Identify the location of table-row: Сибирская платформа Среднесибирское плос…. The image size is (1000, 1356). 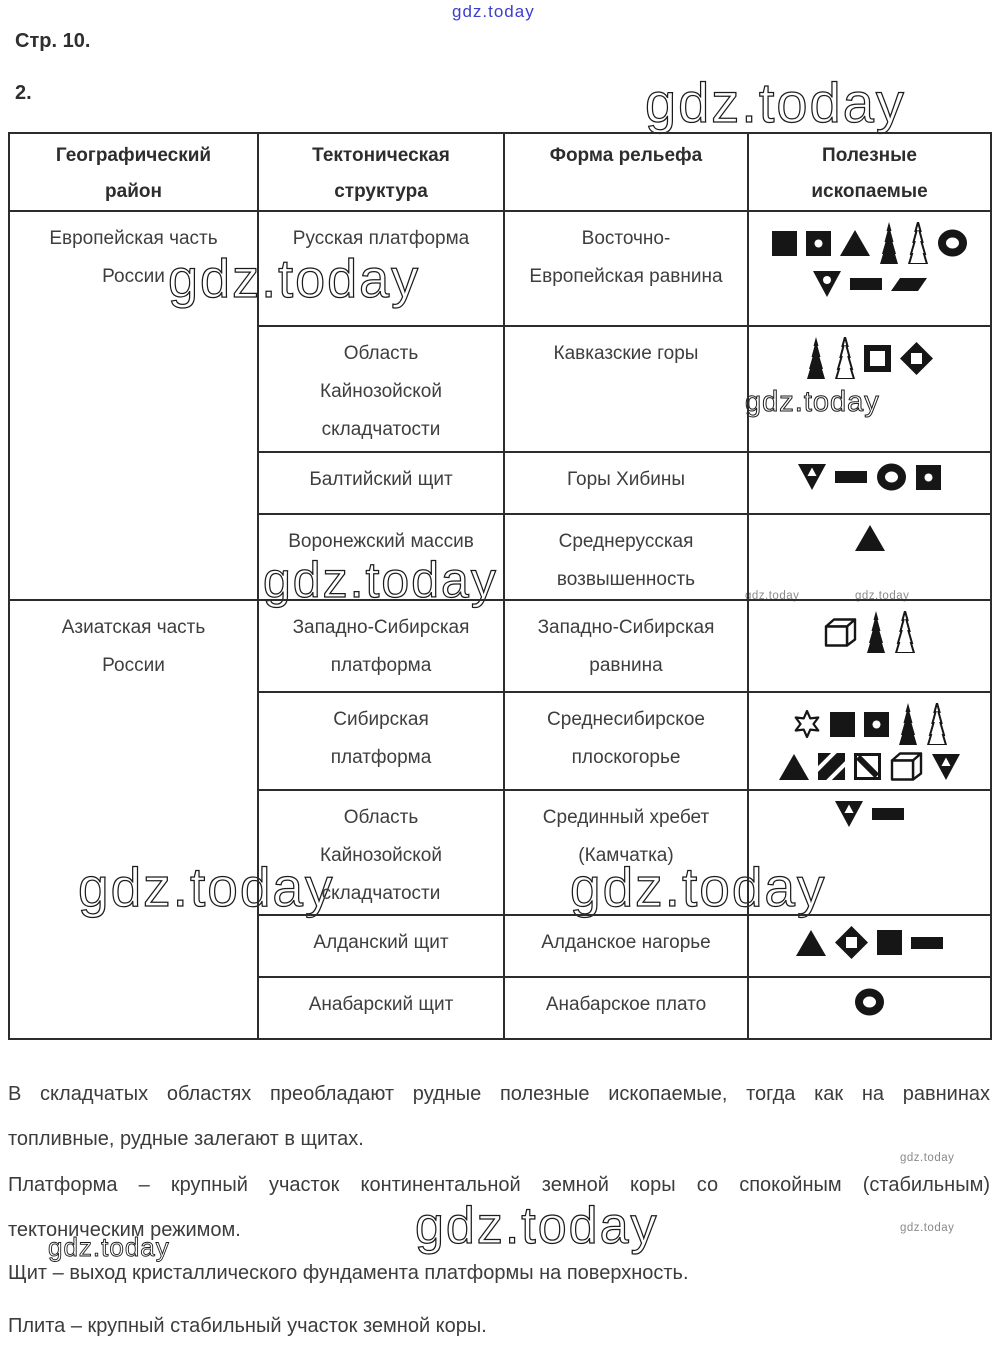
(500, 741).